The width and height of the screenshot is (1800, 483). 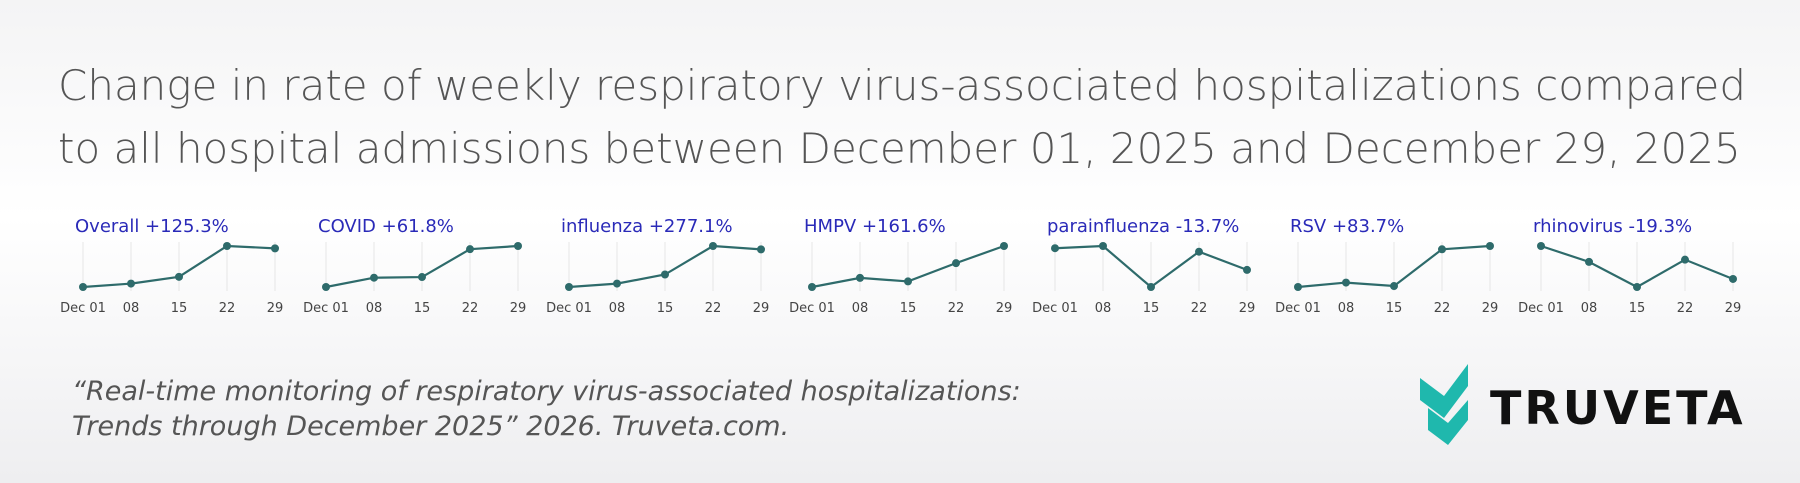 I want to click on panel-title: HMPV +161.6%, so click(x=875, y=226).